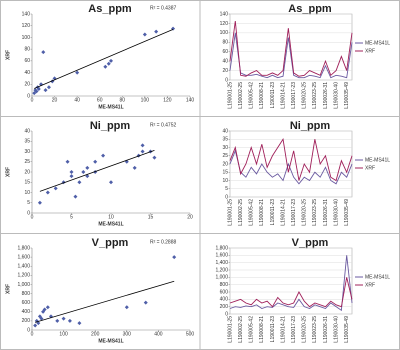 This screenshot has height=350, width=400. I want to click on y-tick-label: 30, so click(27, 152).